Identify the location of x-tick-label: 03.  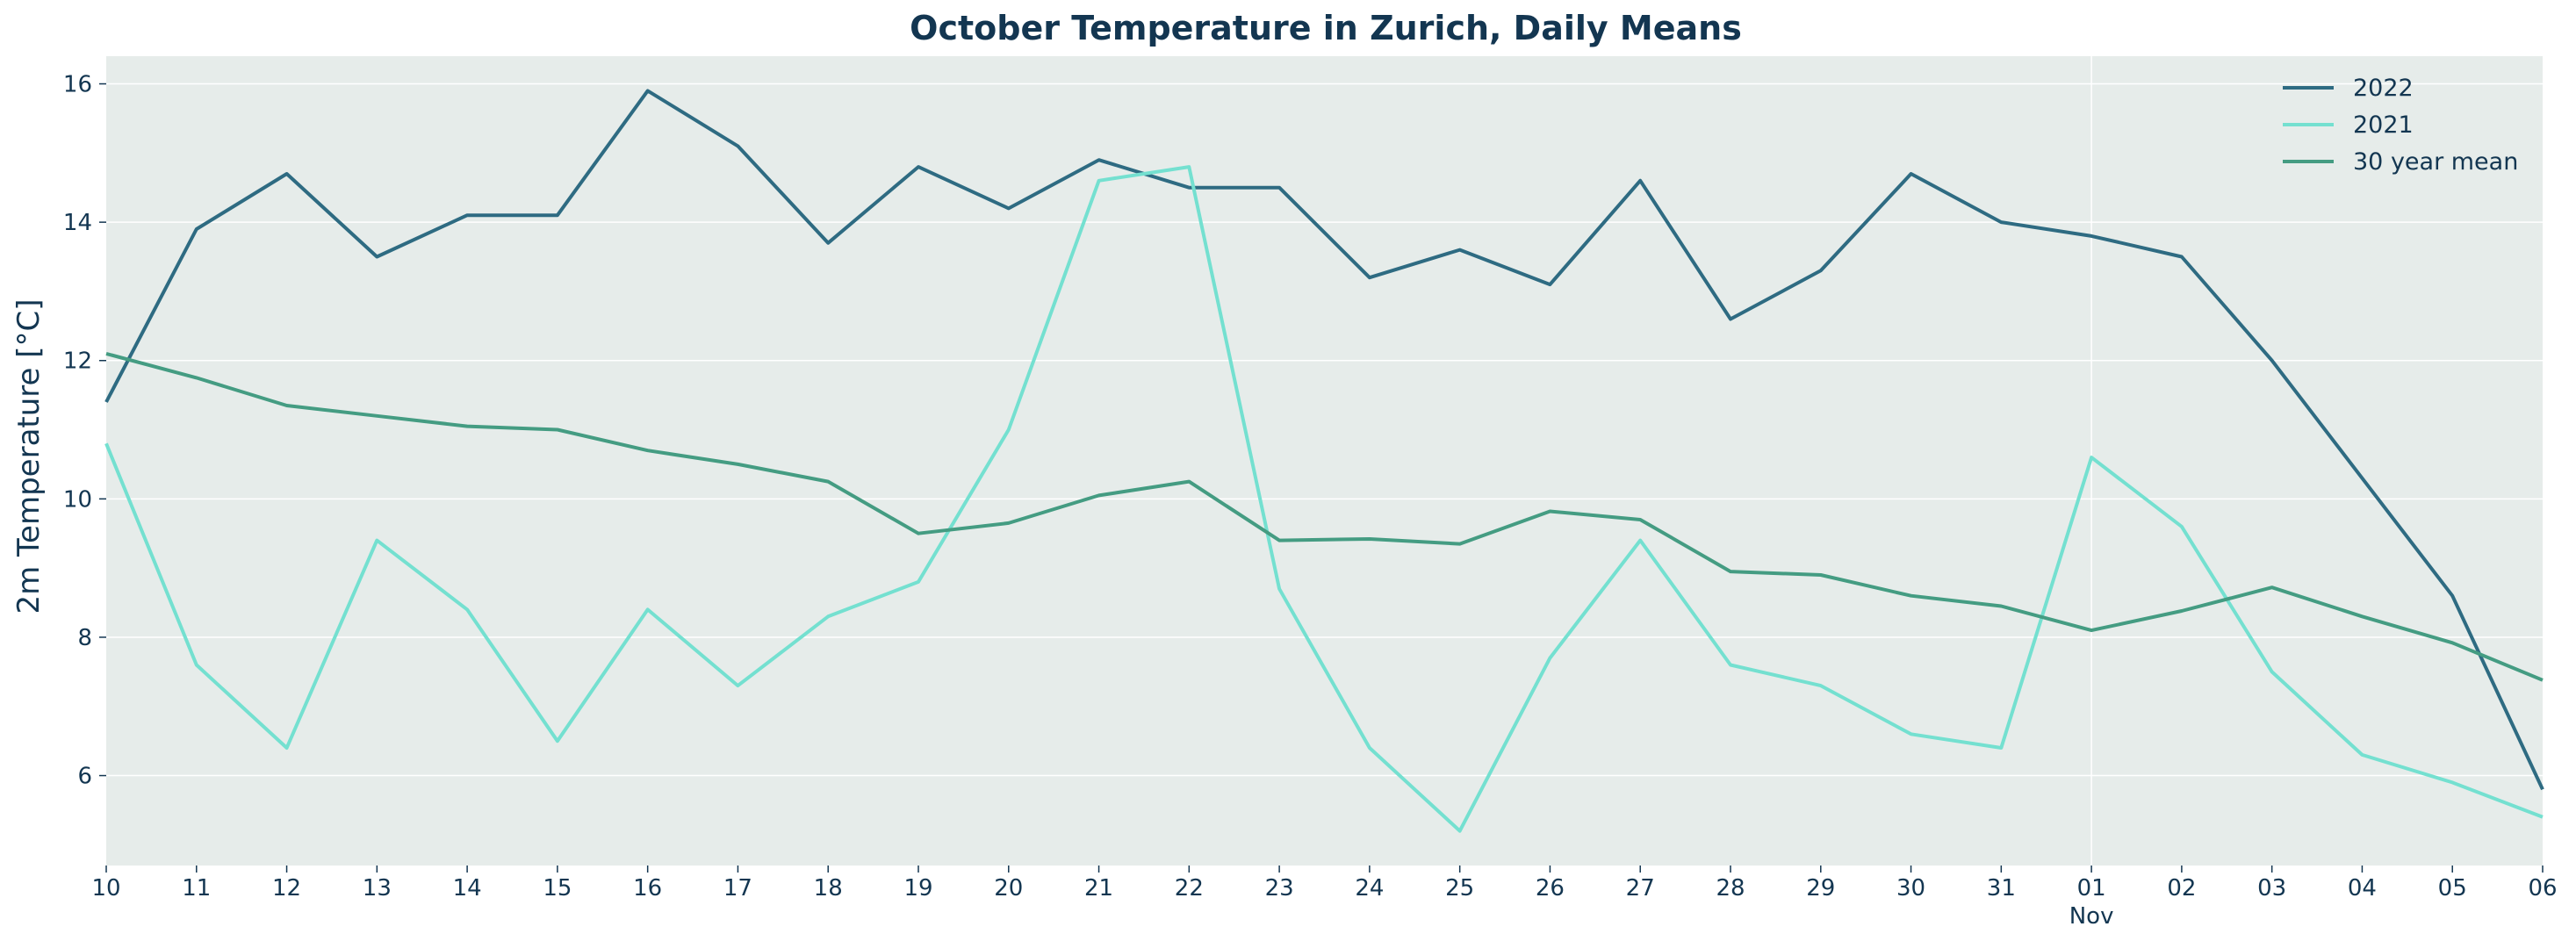
(2271, 888).